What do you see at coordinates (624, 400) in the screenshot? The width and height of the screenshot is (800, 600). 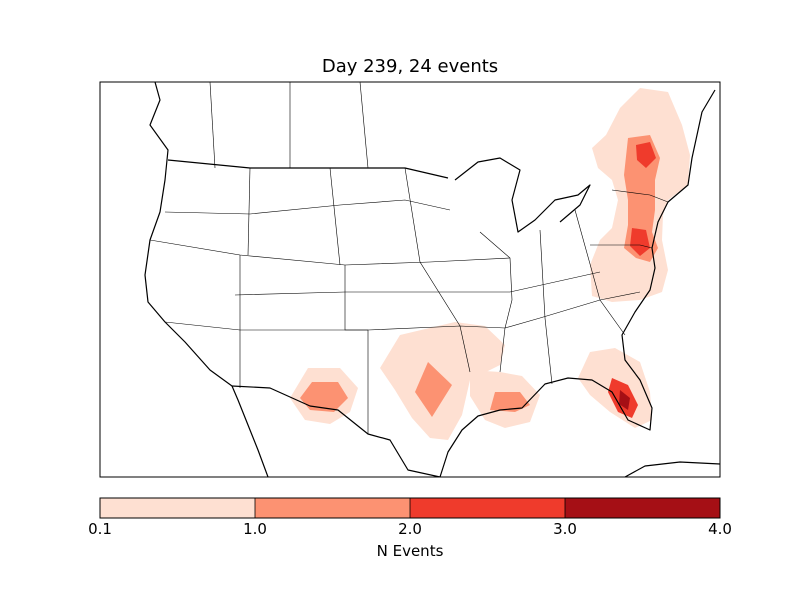 I see `density-region-florida-high` at bounding box center [624, 400].